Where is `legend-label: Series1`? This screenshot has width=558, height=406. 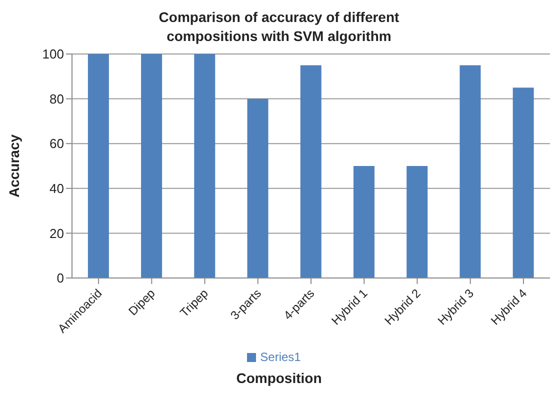 legend-label: Series1 is located at coordinates (280, 357).